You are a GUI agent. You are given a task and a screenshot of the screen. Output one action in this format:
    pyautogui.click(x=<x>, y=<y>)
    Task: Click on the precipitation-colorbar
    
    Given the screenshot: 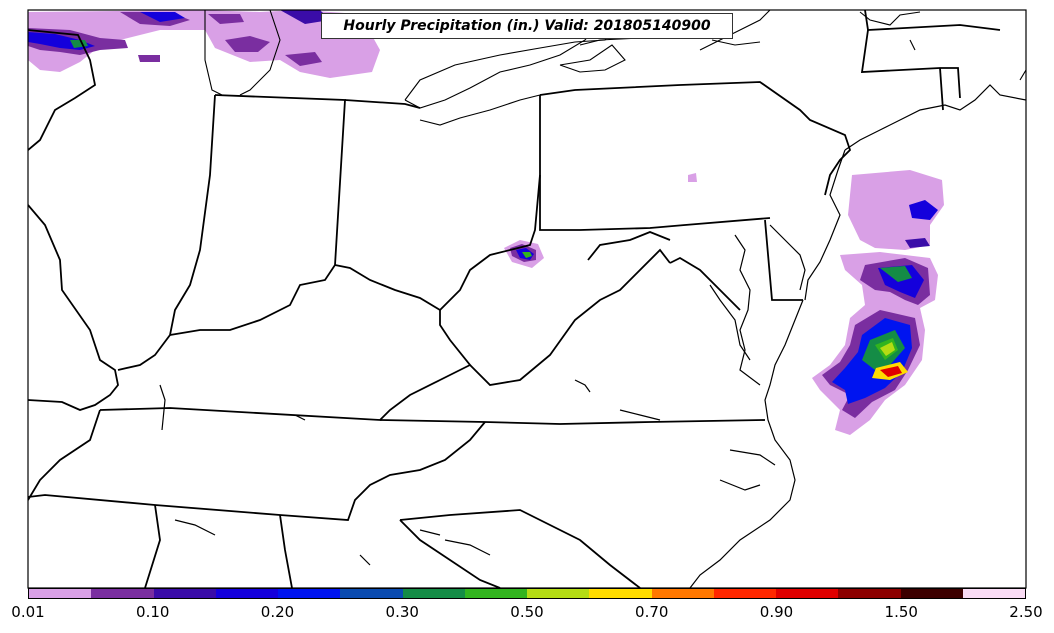 What is the action you would take?
    pyautogui.click(x=527, y=593)
    